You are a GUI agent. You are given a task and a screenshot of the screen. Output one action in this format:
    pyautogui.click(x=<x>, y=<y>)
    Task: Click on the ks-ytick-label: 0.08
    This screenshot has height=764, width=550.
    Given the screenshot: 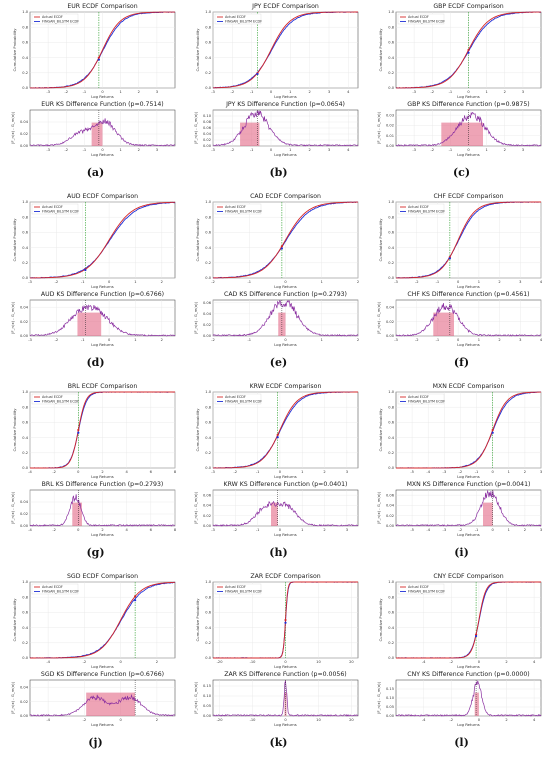 What is the action you would take?
    pyautogui.click(x=207, y=122)
    